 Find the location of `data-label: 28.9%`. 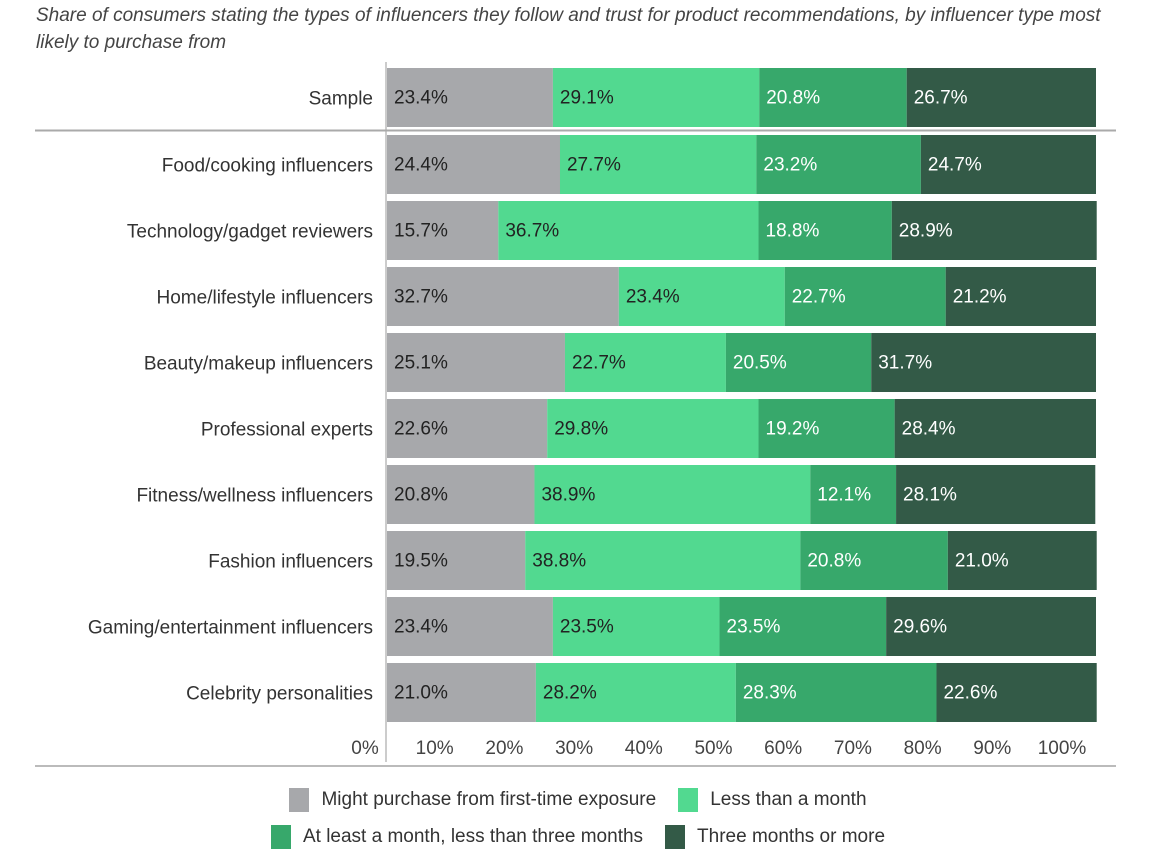

data-label: 28.9% is located at coordinates (926, 231).